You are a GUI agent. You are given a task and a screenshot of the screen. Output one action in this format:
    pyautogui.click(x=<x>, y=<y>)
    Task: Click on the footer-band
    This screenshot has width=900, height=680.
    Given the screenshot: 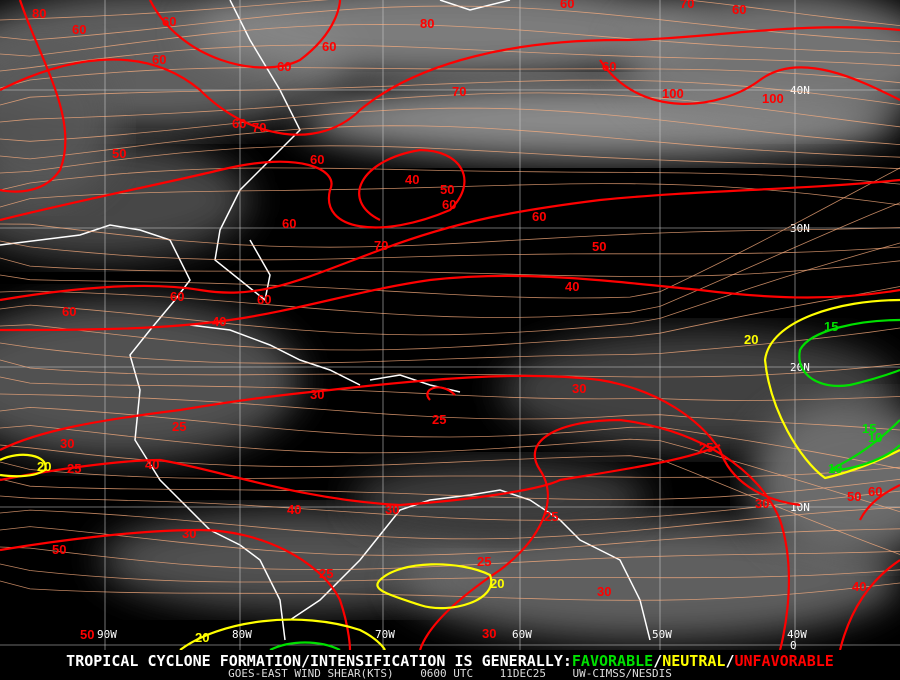 What is the action you would take?
    pyautogui.click(x=450, y=665)
    